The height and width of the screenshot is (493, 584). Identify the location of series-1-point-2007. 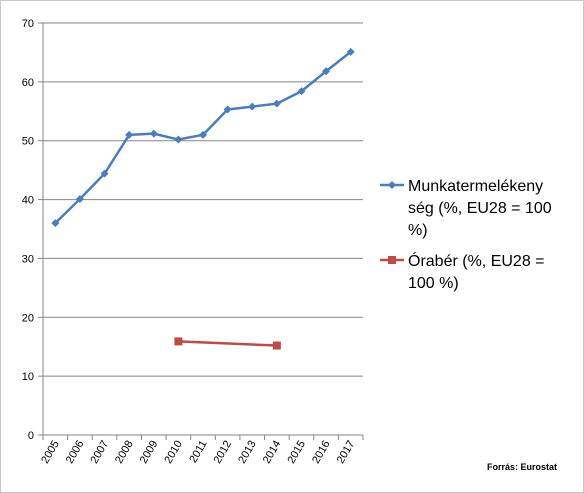
(104, 173).